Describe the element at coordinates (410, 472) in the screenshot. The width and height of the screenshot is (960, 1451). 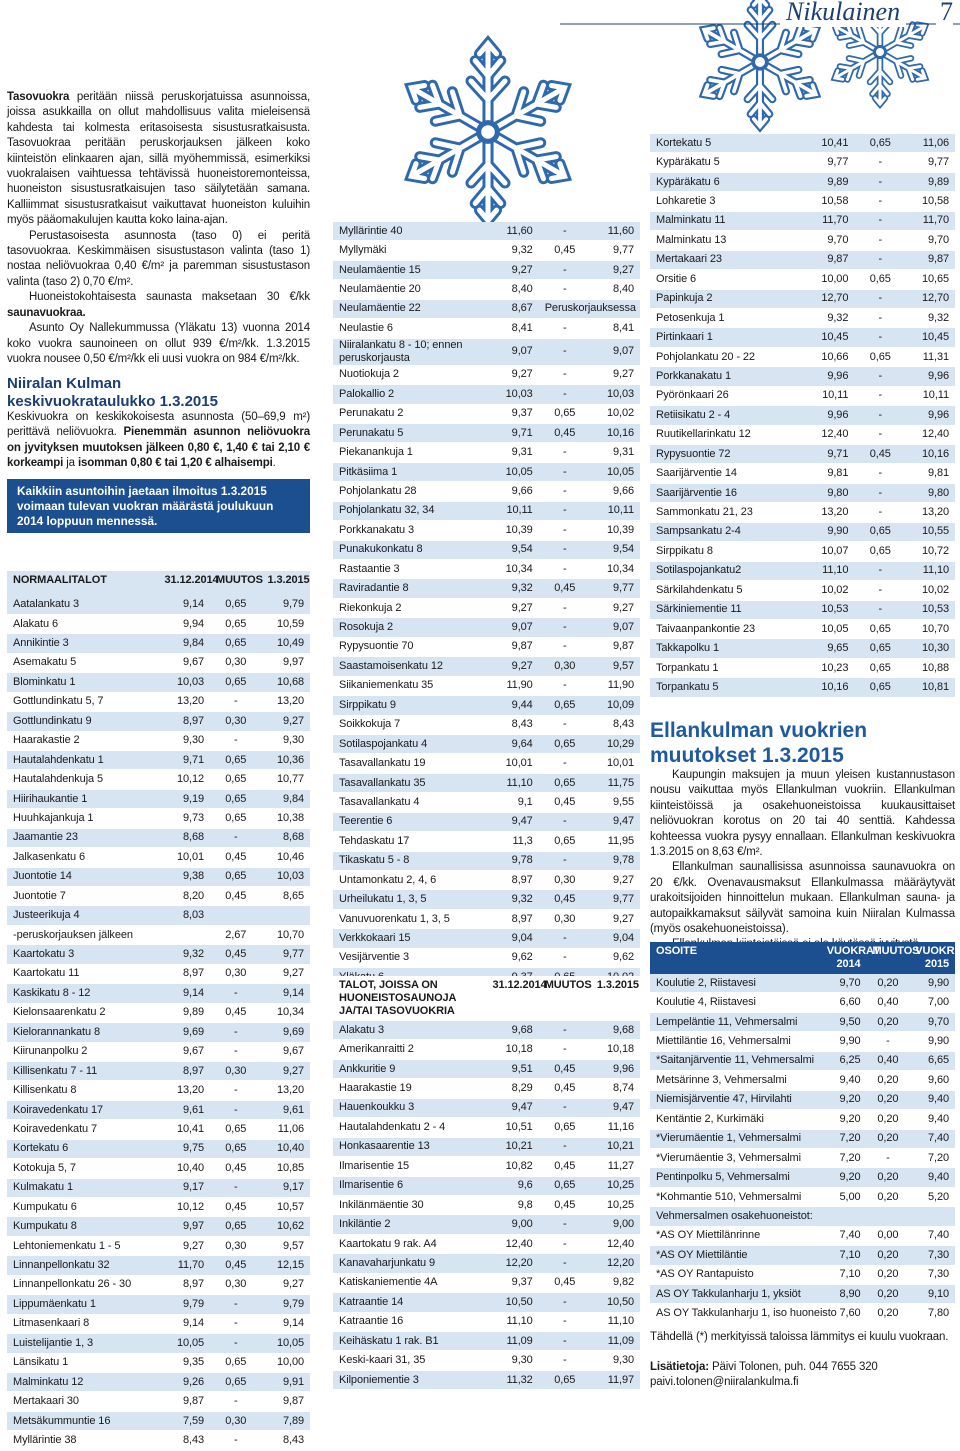
I see `table-cell: Pitkäsiima 1` at that location.